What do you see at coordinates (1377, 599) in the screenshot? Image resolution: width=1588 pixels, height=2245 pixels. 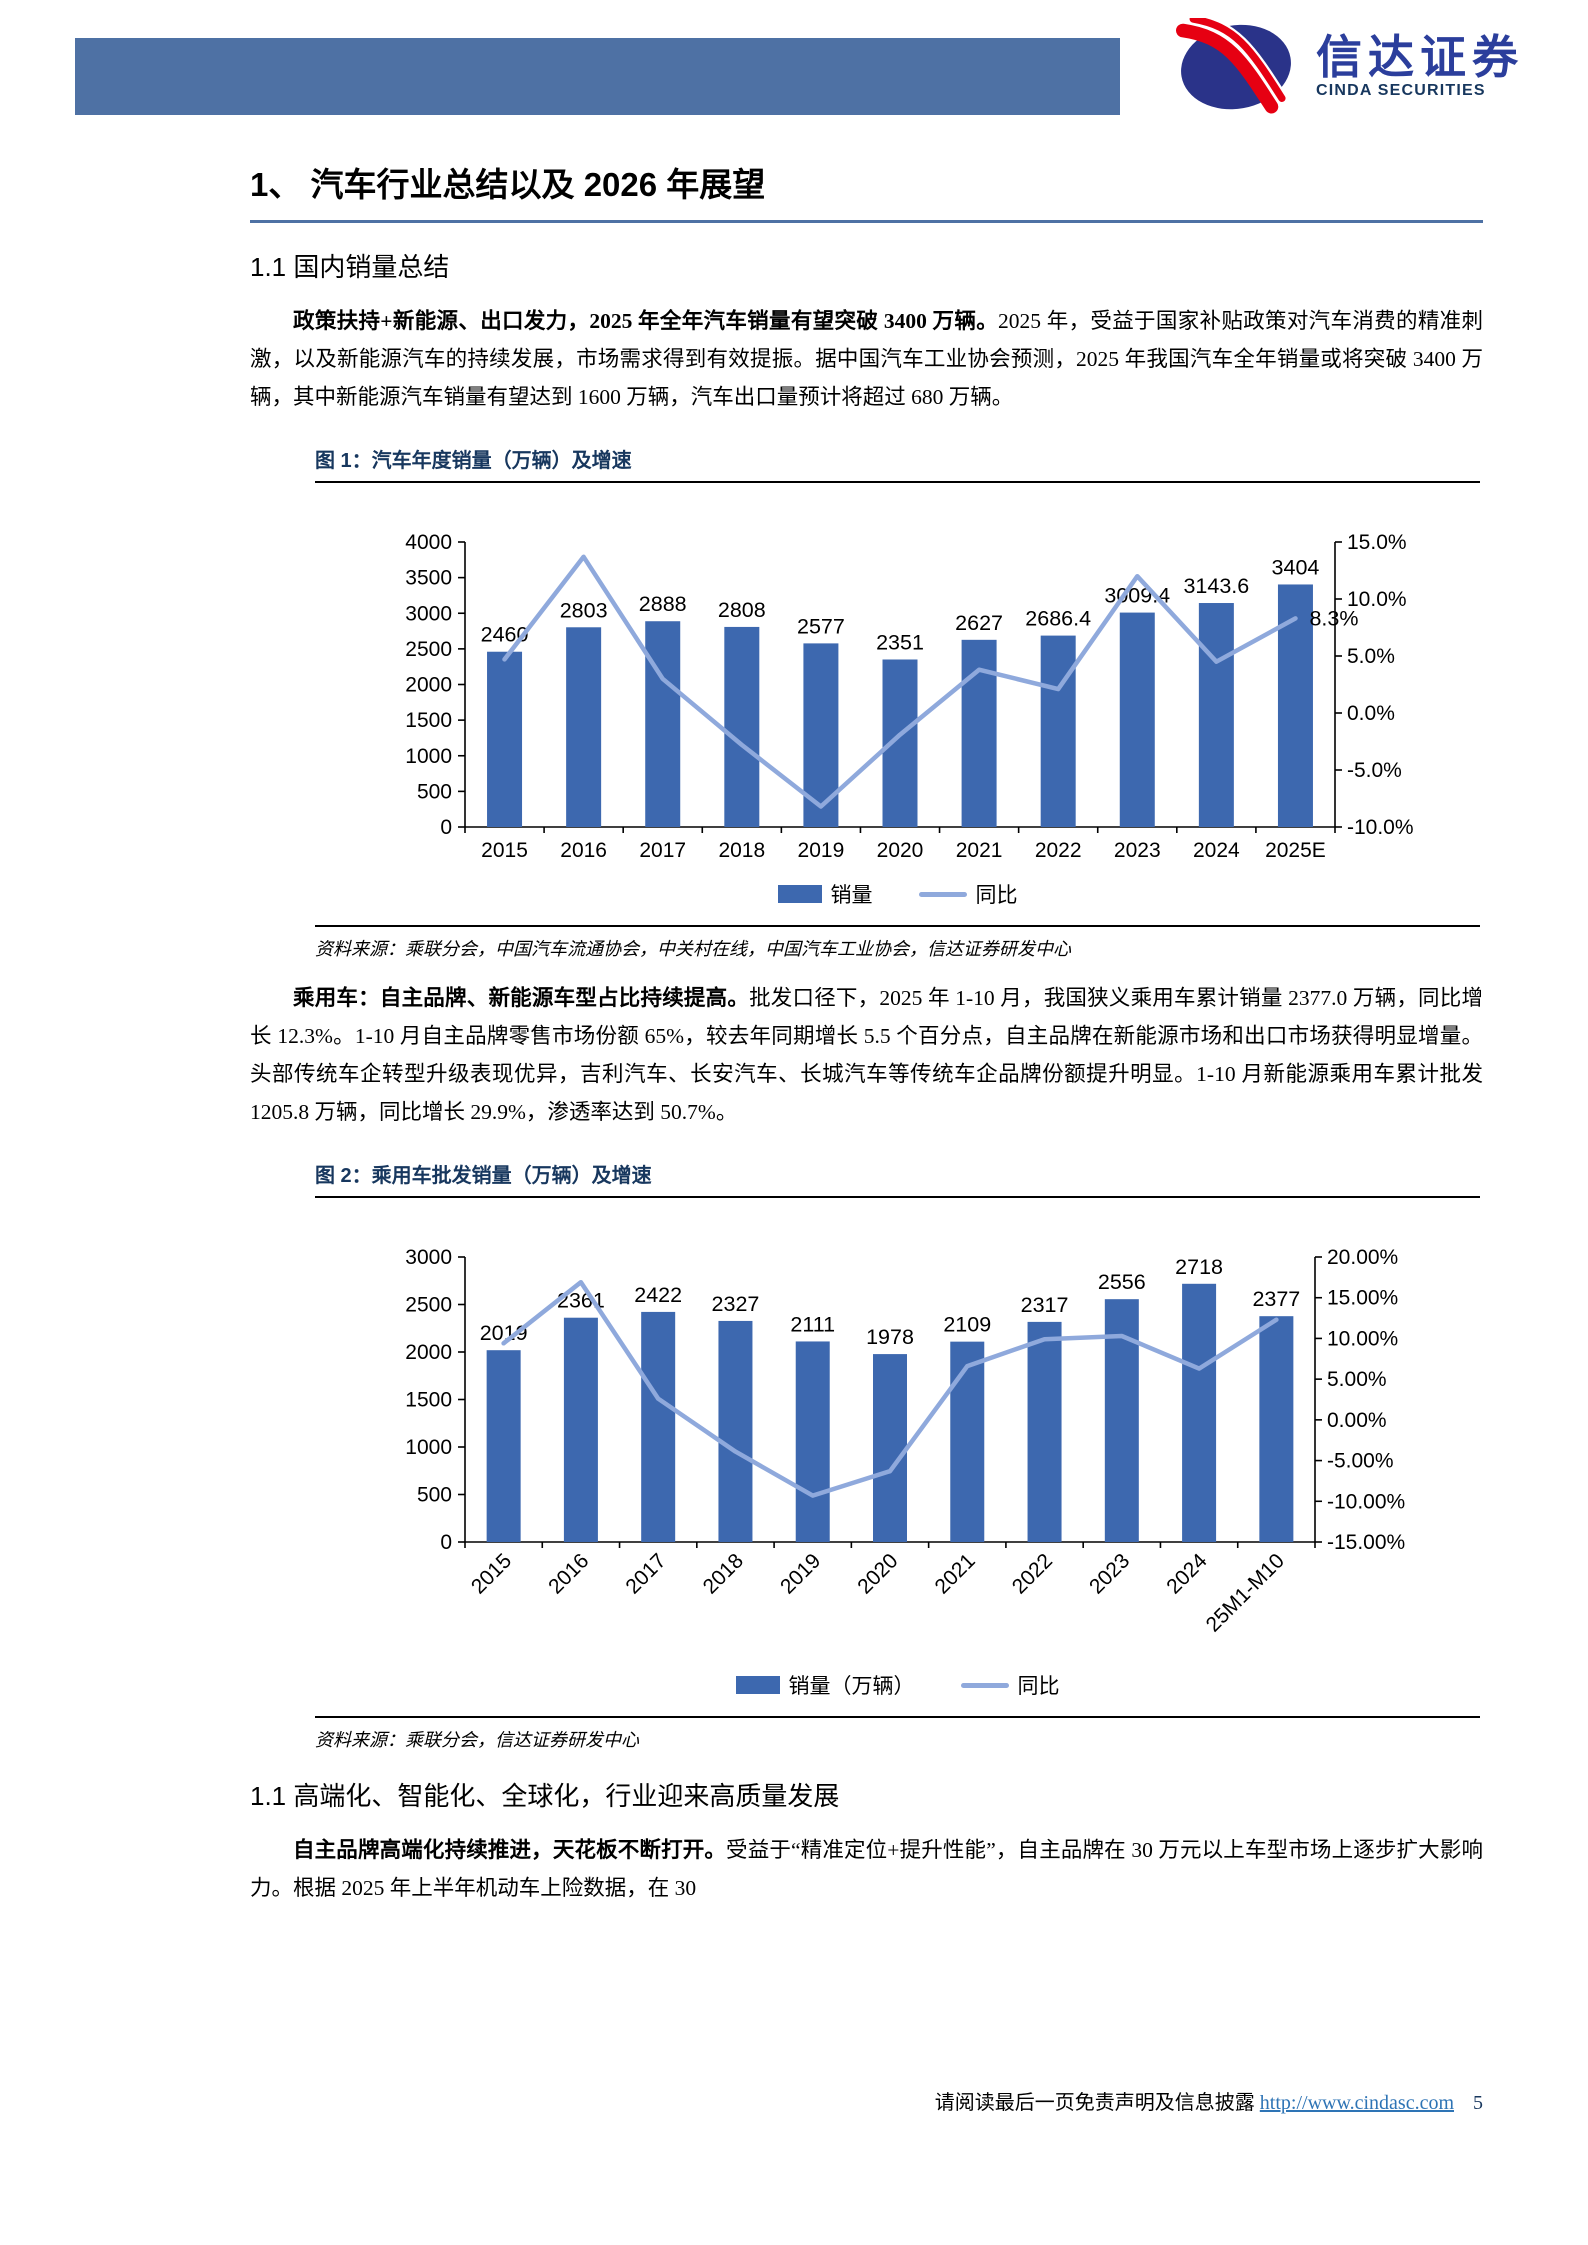 I see `svg-text: 10.0%` at bounding box center [1377, 599].